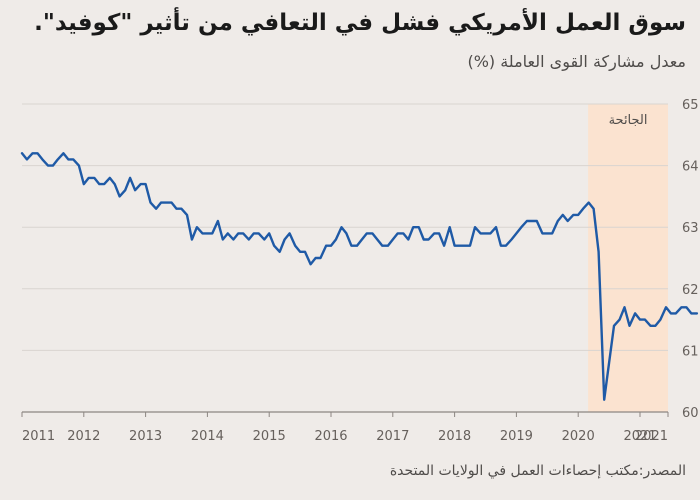  What do you see at coordinates (392, 436) in the screenshot?
I see `x-tick-label-2017: 2017` at bounding box center [392, 436].